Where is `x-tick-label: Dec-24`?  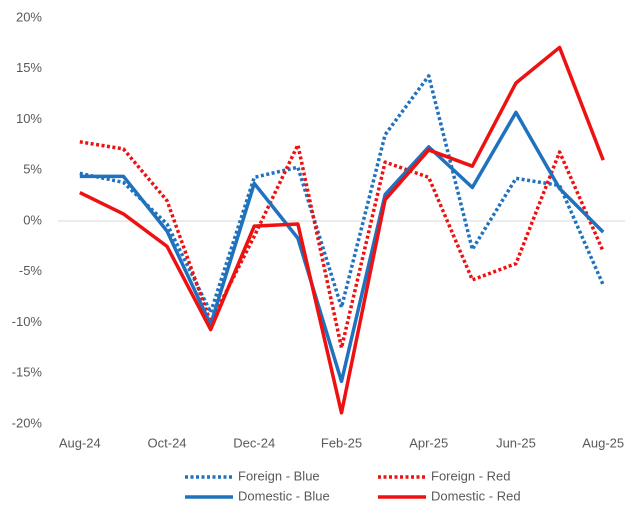 x-tick-label: Dec-24 is located at coordinates (254, 442).